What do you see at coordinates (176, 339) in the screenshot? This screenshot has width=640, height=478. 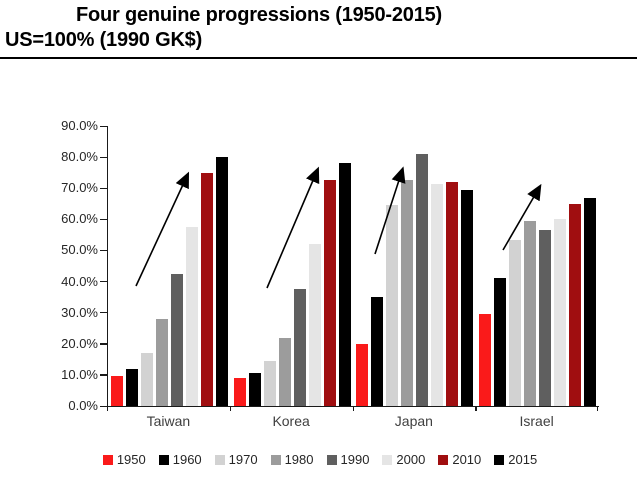 I see `bar-taiwan-1990` at bounding box center [176, 339].